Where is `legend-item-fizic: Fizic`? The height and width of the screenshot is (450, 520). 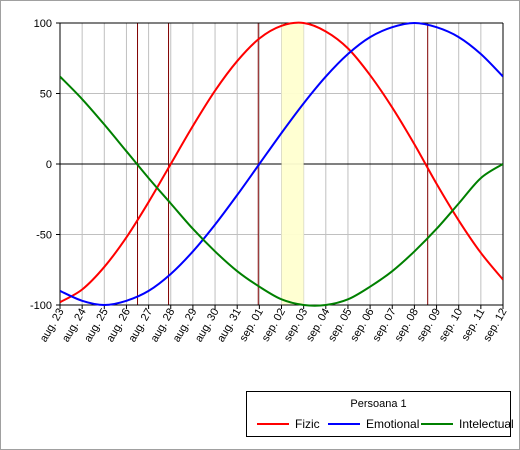
legend-item-fizic: Fizic is located at coordinates (288, 424).